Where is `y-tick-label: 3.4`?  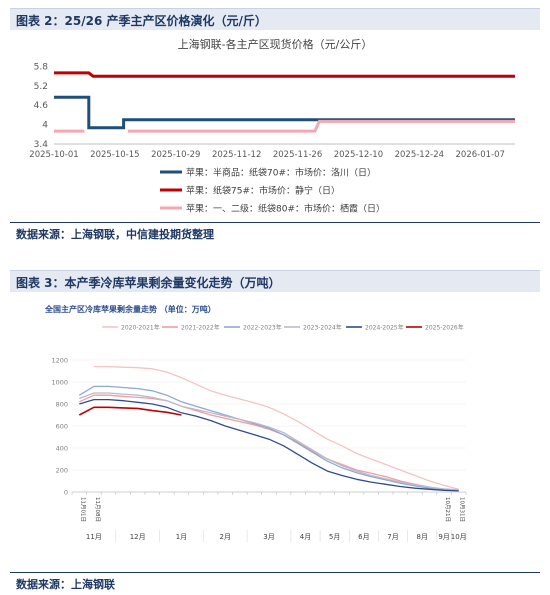
y-tick-label: 3.4 is located at coordinates (41, 145).